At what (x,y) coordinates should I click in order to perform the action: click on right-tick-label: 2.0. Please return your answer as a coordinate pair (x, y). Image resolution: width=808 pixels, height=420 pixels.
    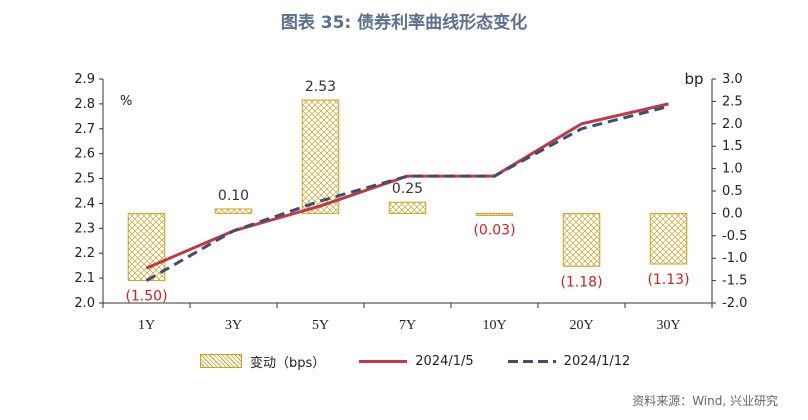
    Looking at the image, I should click on (732, 124).